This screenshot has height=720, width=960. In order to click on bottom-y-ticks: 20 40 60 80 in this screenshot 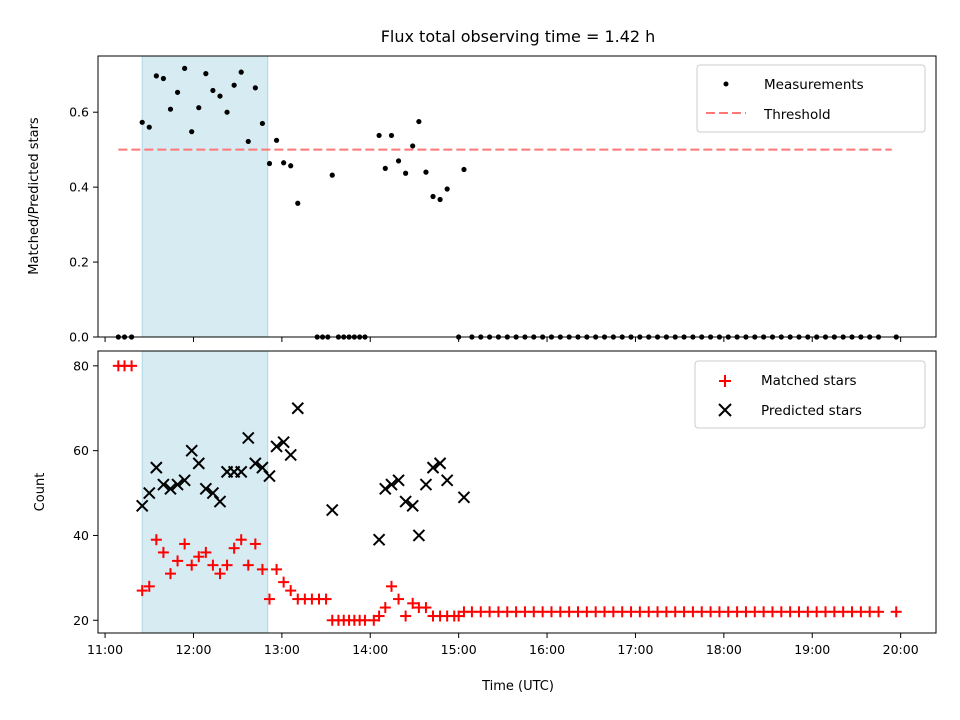, I will do `click(85, 493)`.